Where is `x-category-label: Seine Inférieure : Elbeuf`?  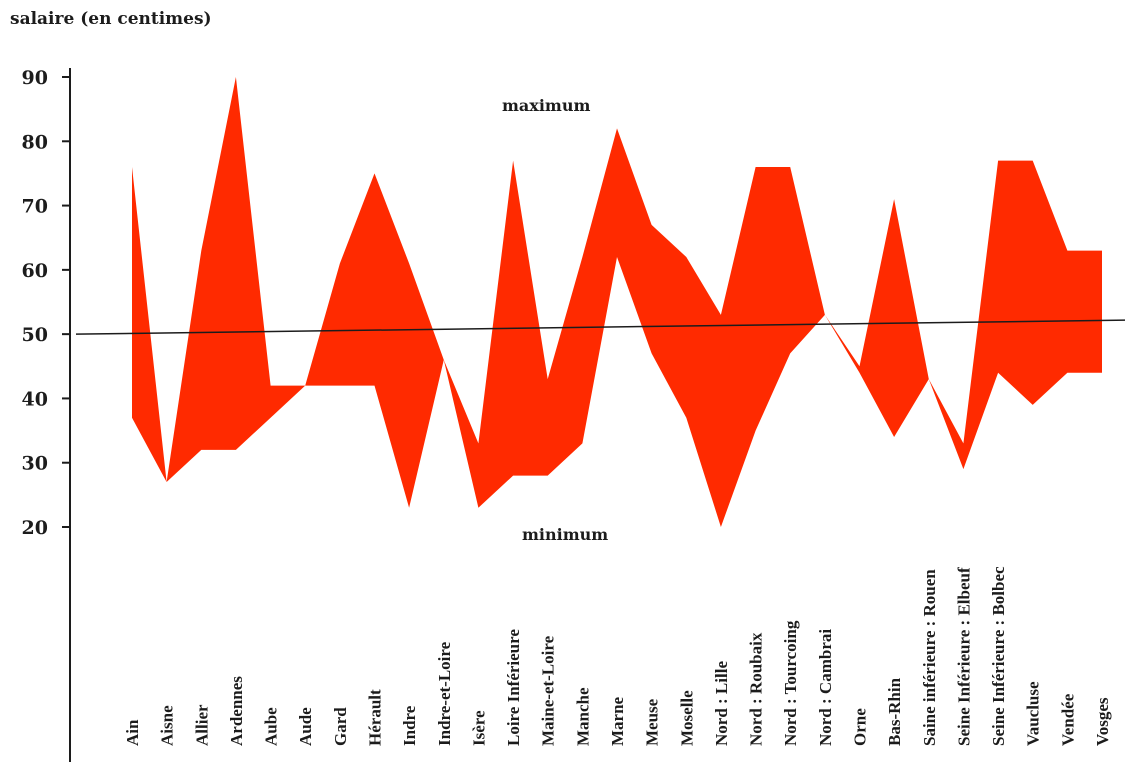 x-category-label: Seine Inférieure : Elbeuf is located at coordinates (963, 656).